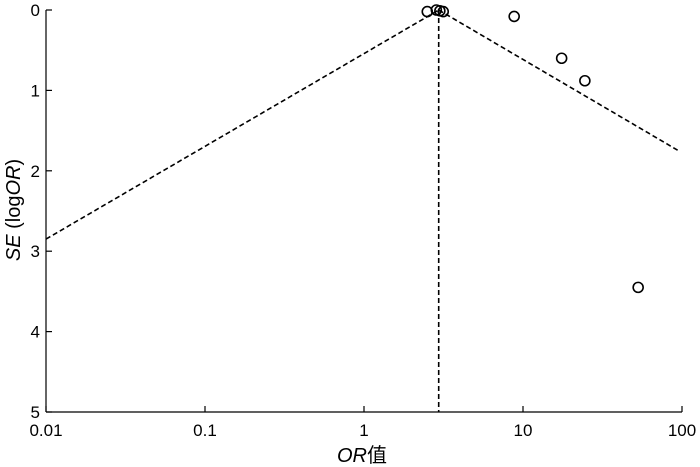 This screenshot has height=467, width=700. Describe the element at coordinates (523, 430) in the screenshot. I see `x-tick-label: 10` at that location.